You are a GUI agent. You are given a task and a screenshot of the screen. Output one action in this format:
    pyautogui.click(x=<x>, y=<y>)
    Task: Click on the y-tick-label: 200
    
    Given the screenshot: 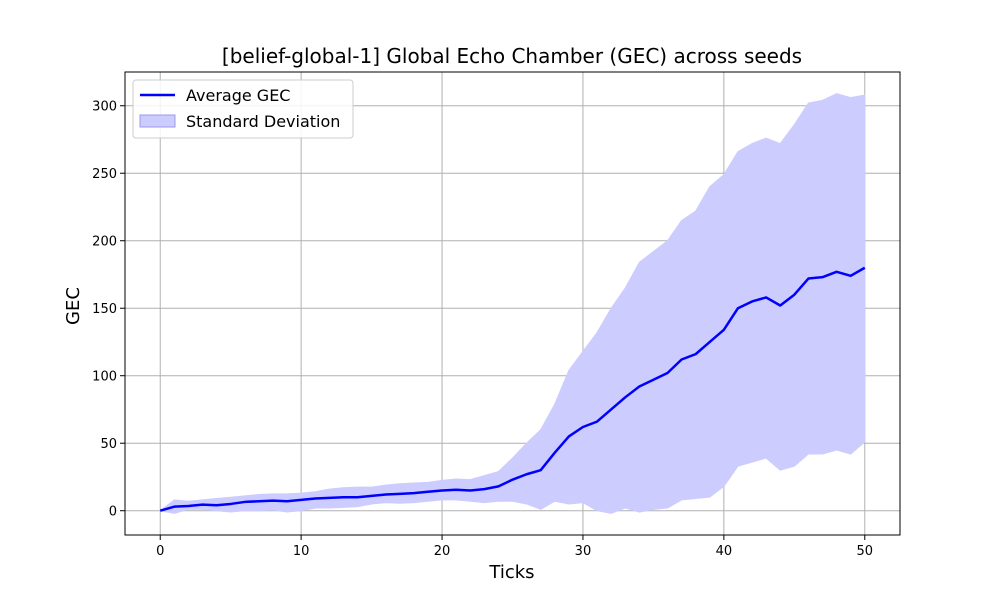 What is the action you would take?
    pyautogui.click(x=104, y=242)
    